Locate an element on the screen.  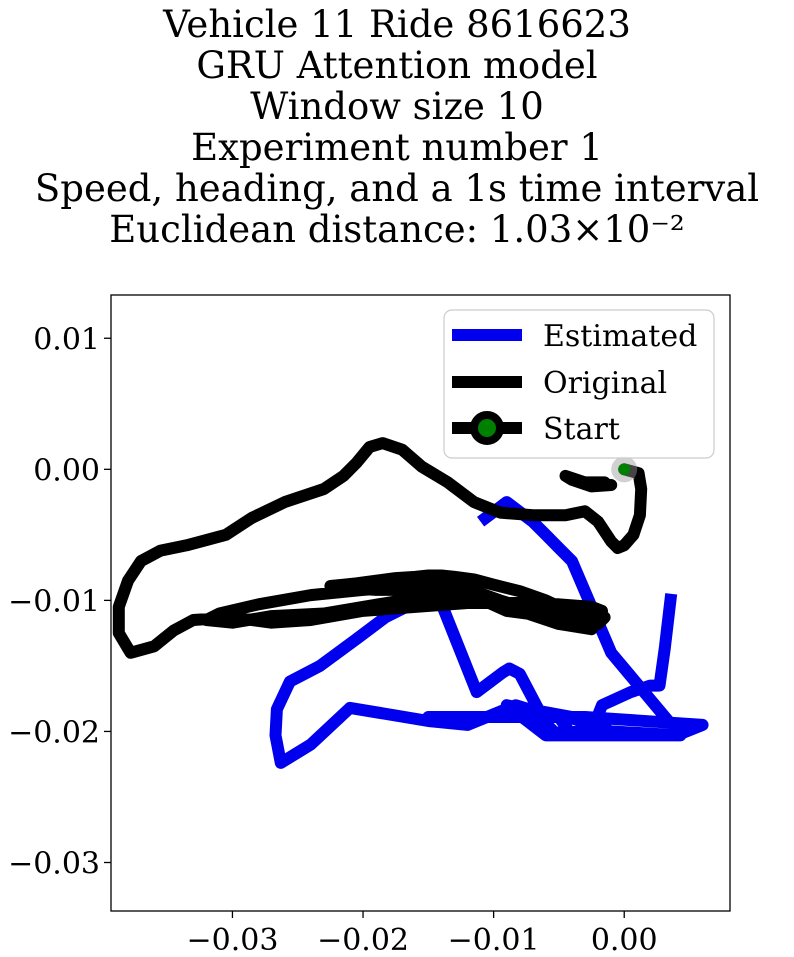
y-tick-label: 0.01 is located at coordinates (66, 339).